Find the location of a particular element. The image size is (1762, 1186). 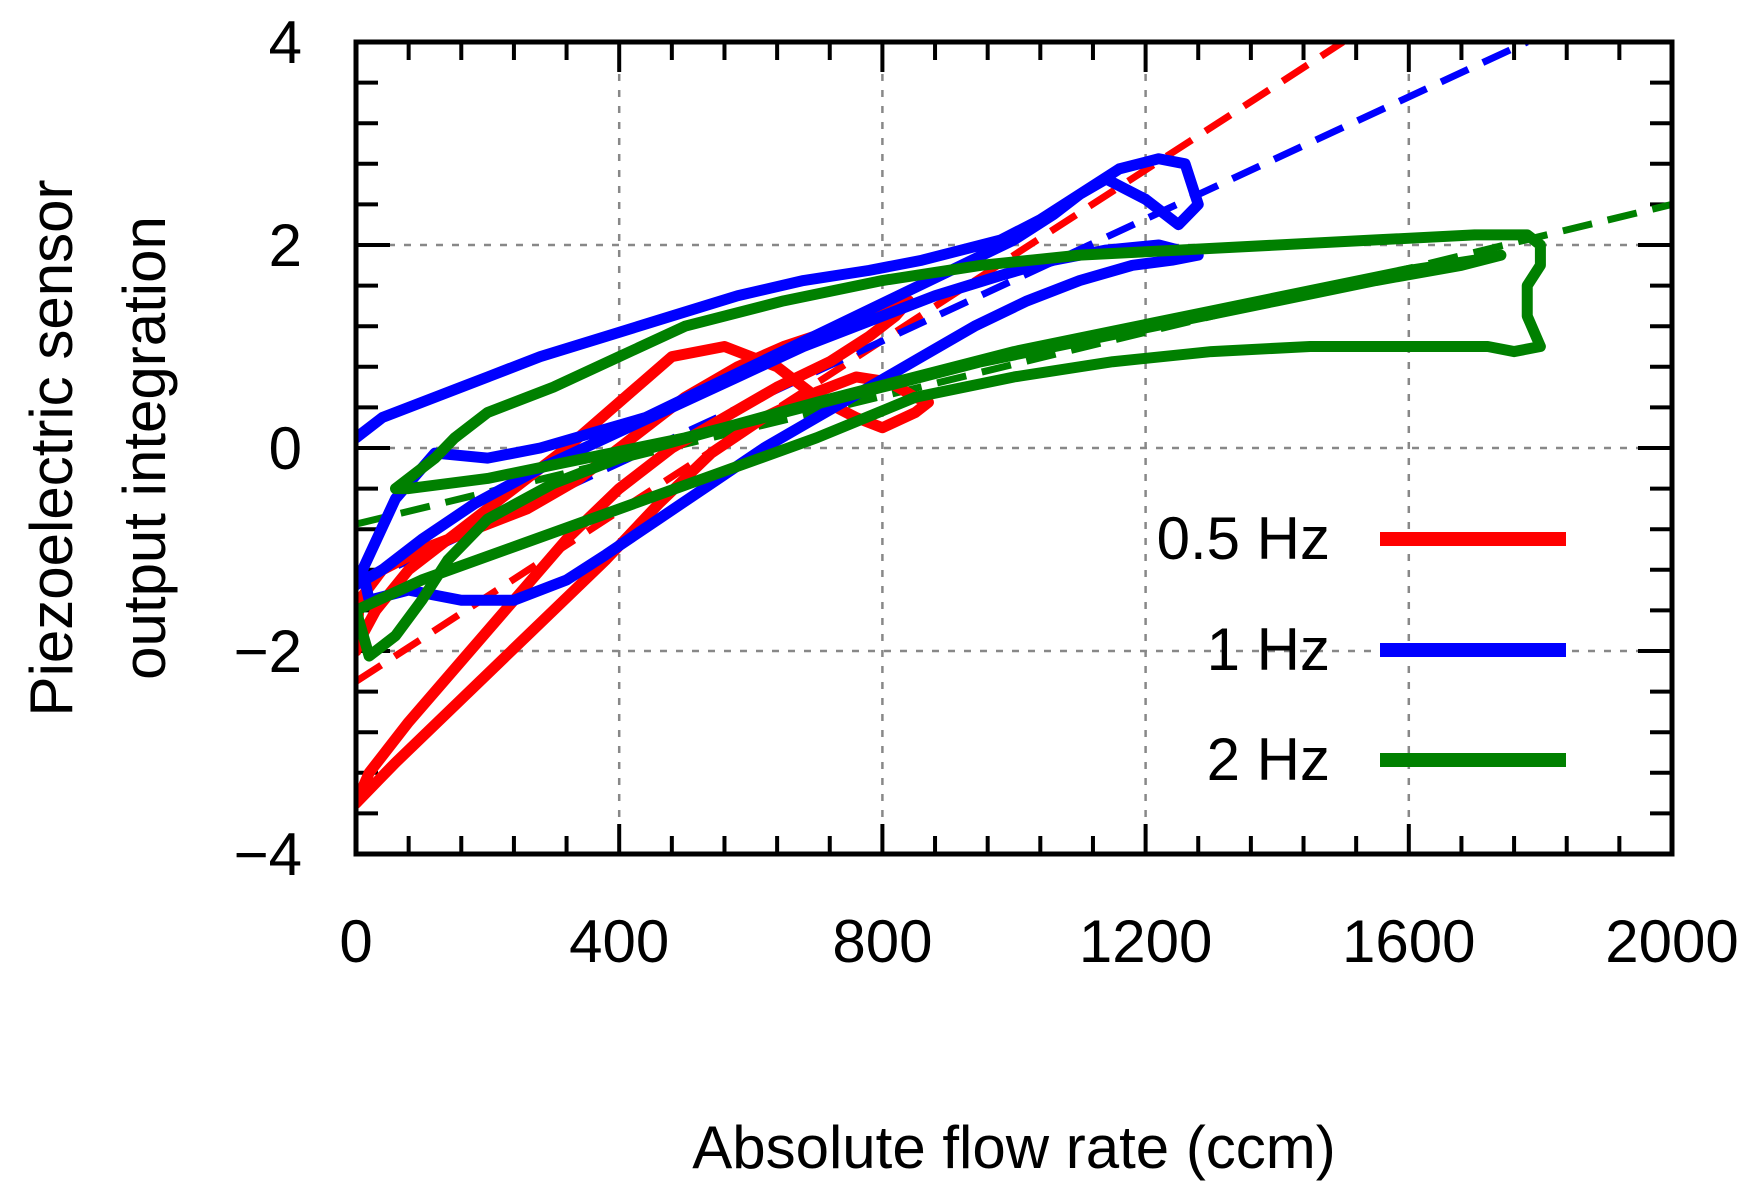

y-axis-title-line-2: output integration is located at coordinates (144, 448).